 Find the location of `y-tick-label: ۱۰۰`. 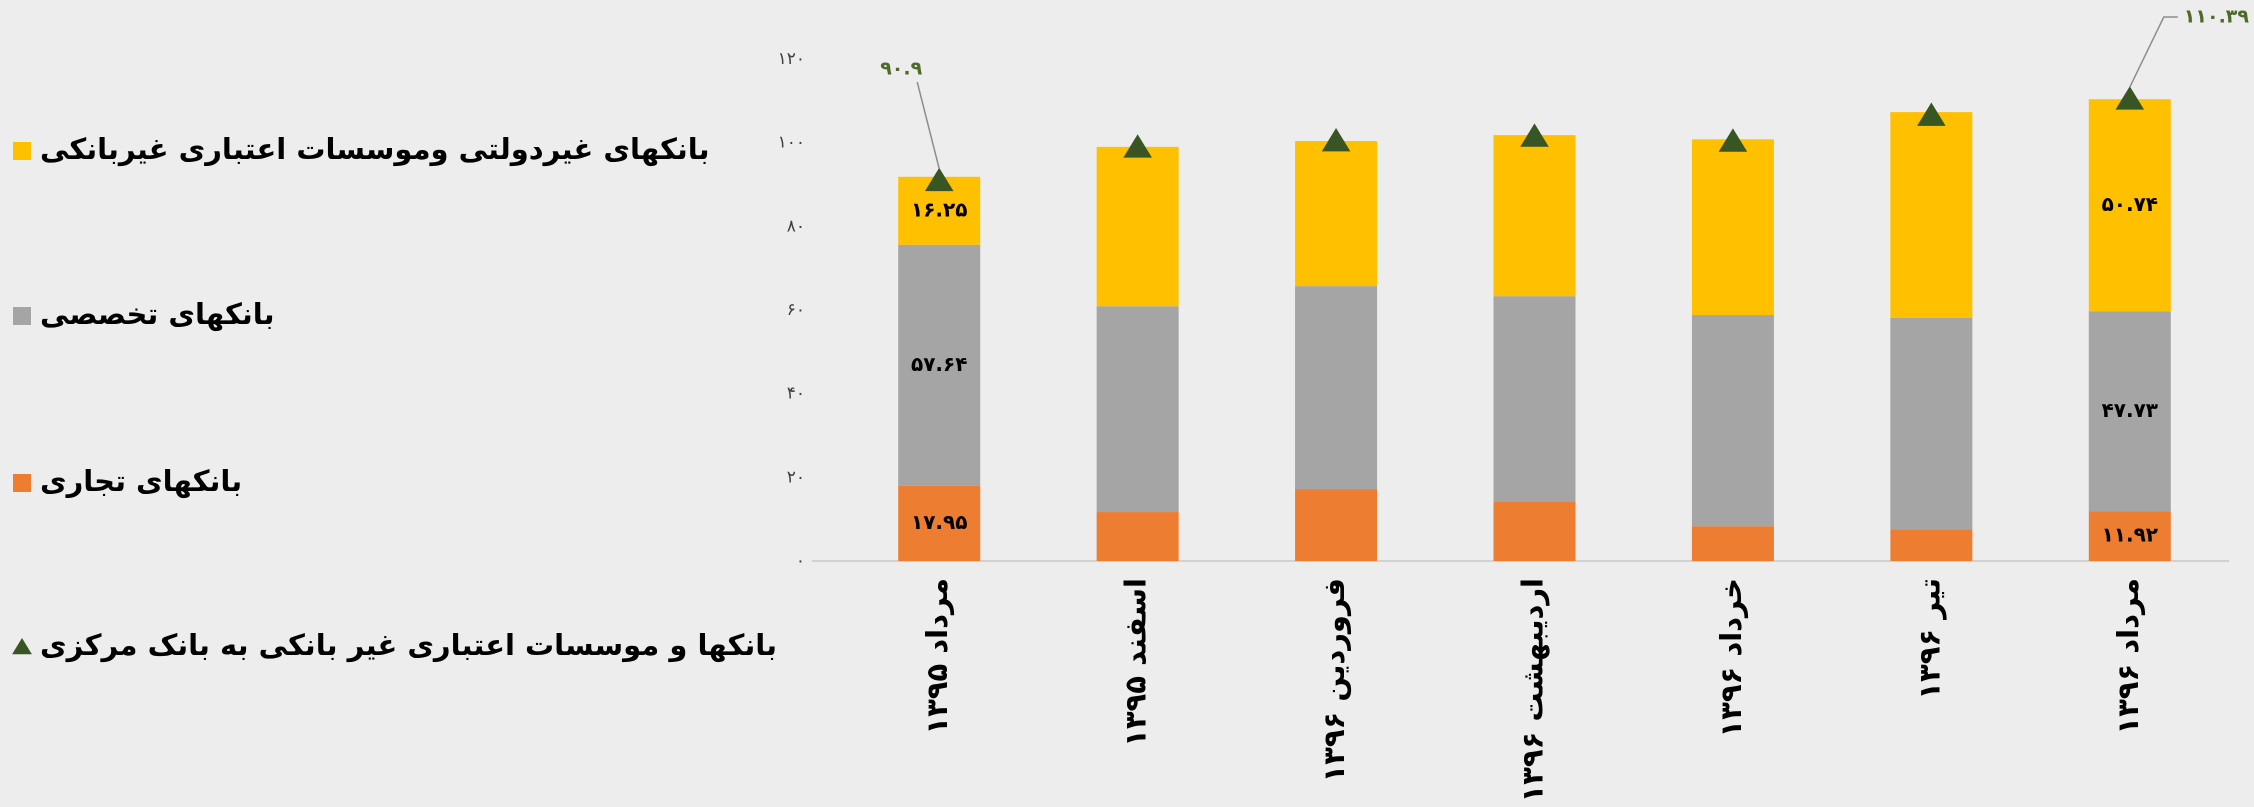

y-tick-label: ۱۰۰ is located at coordinates (791, 143).